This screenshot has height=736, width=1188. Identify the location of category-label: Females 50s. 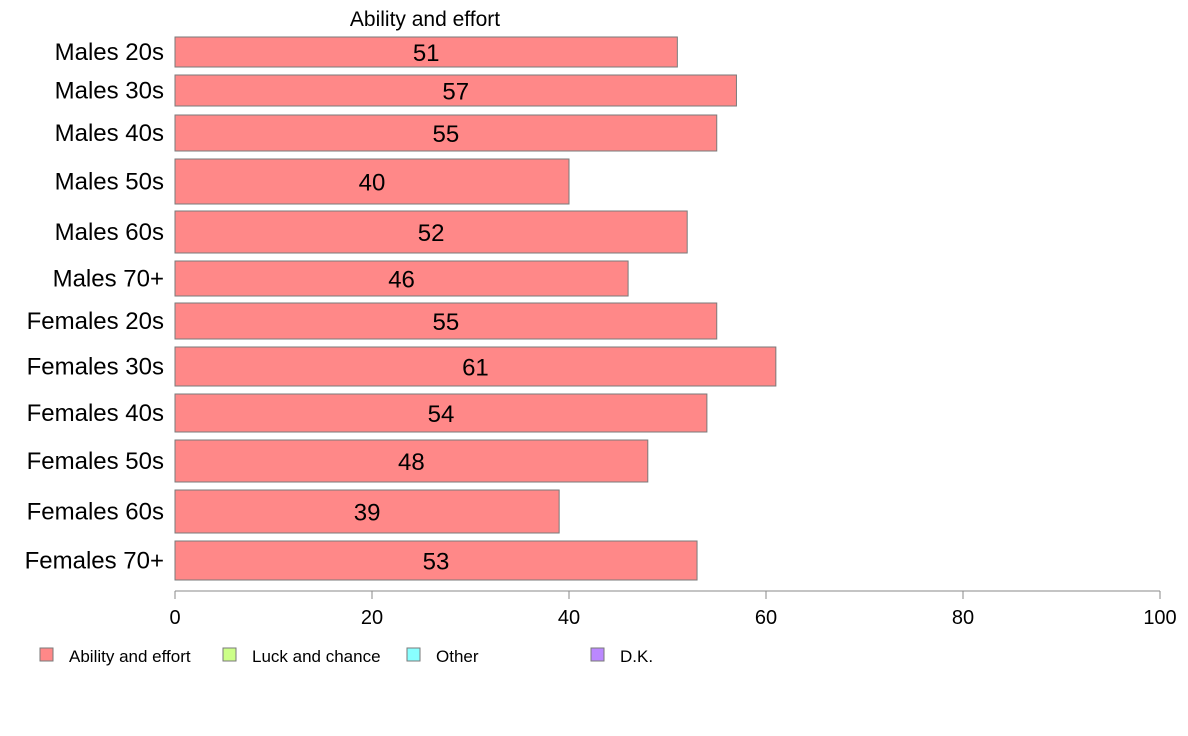
(95, 461).